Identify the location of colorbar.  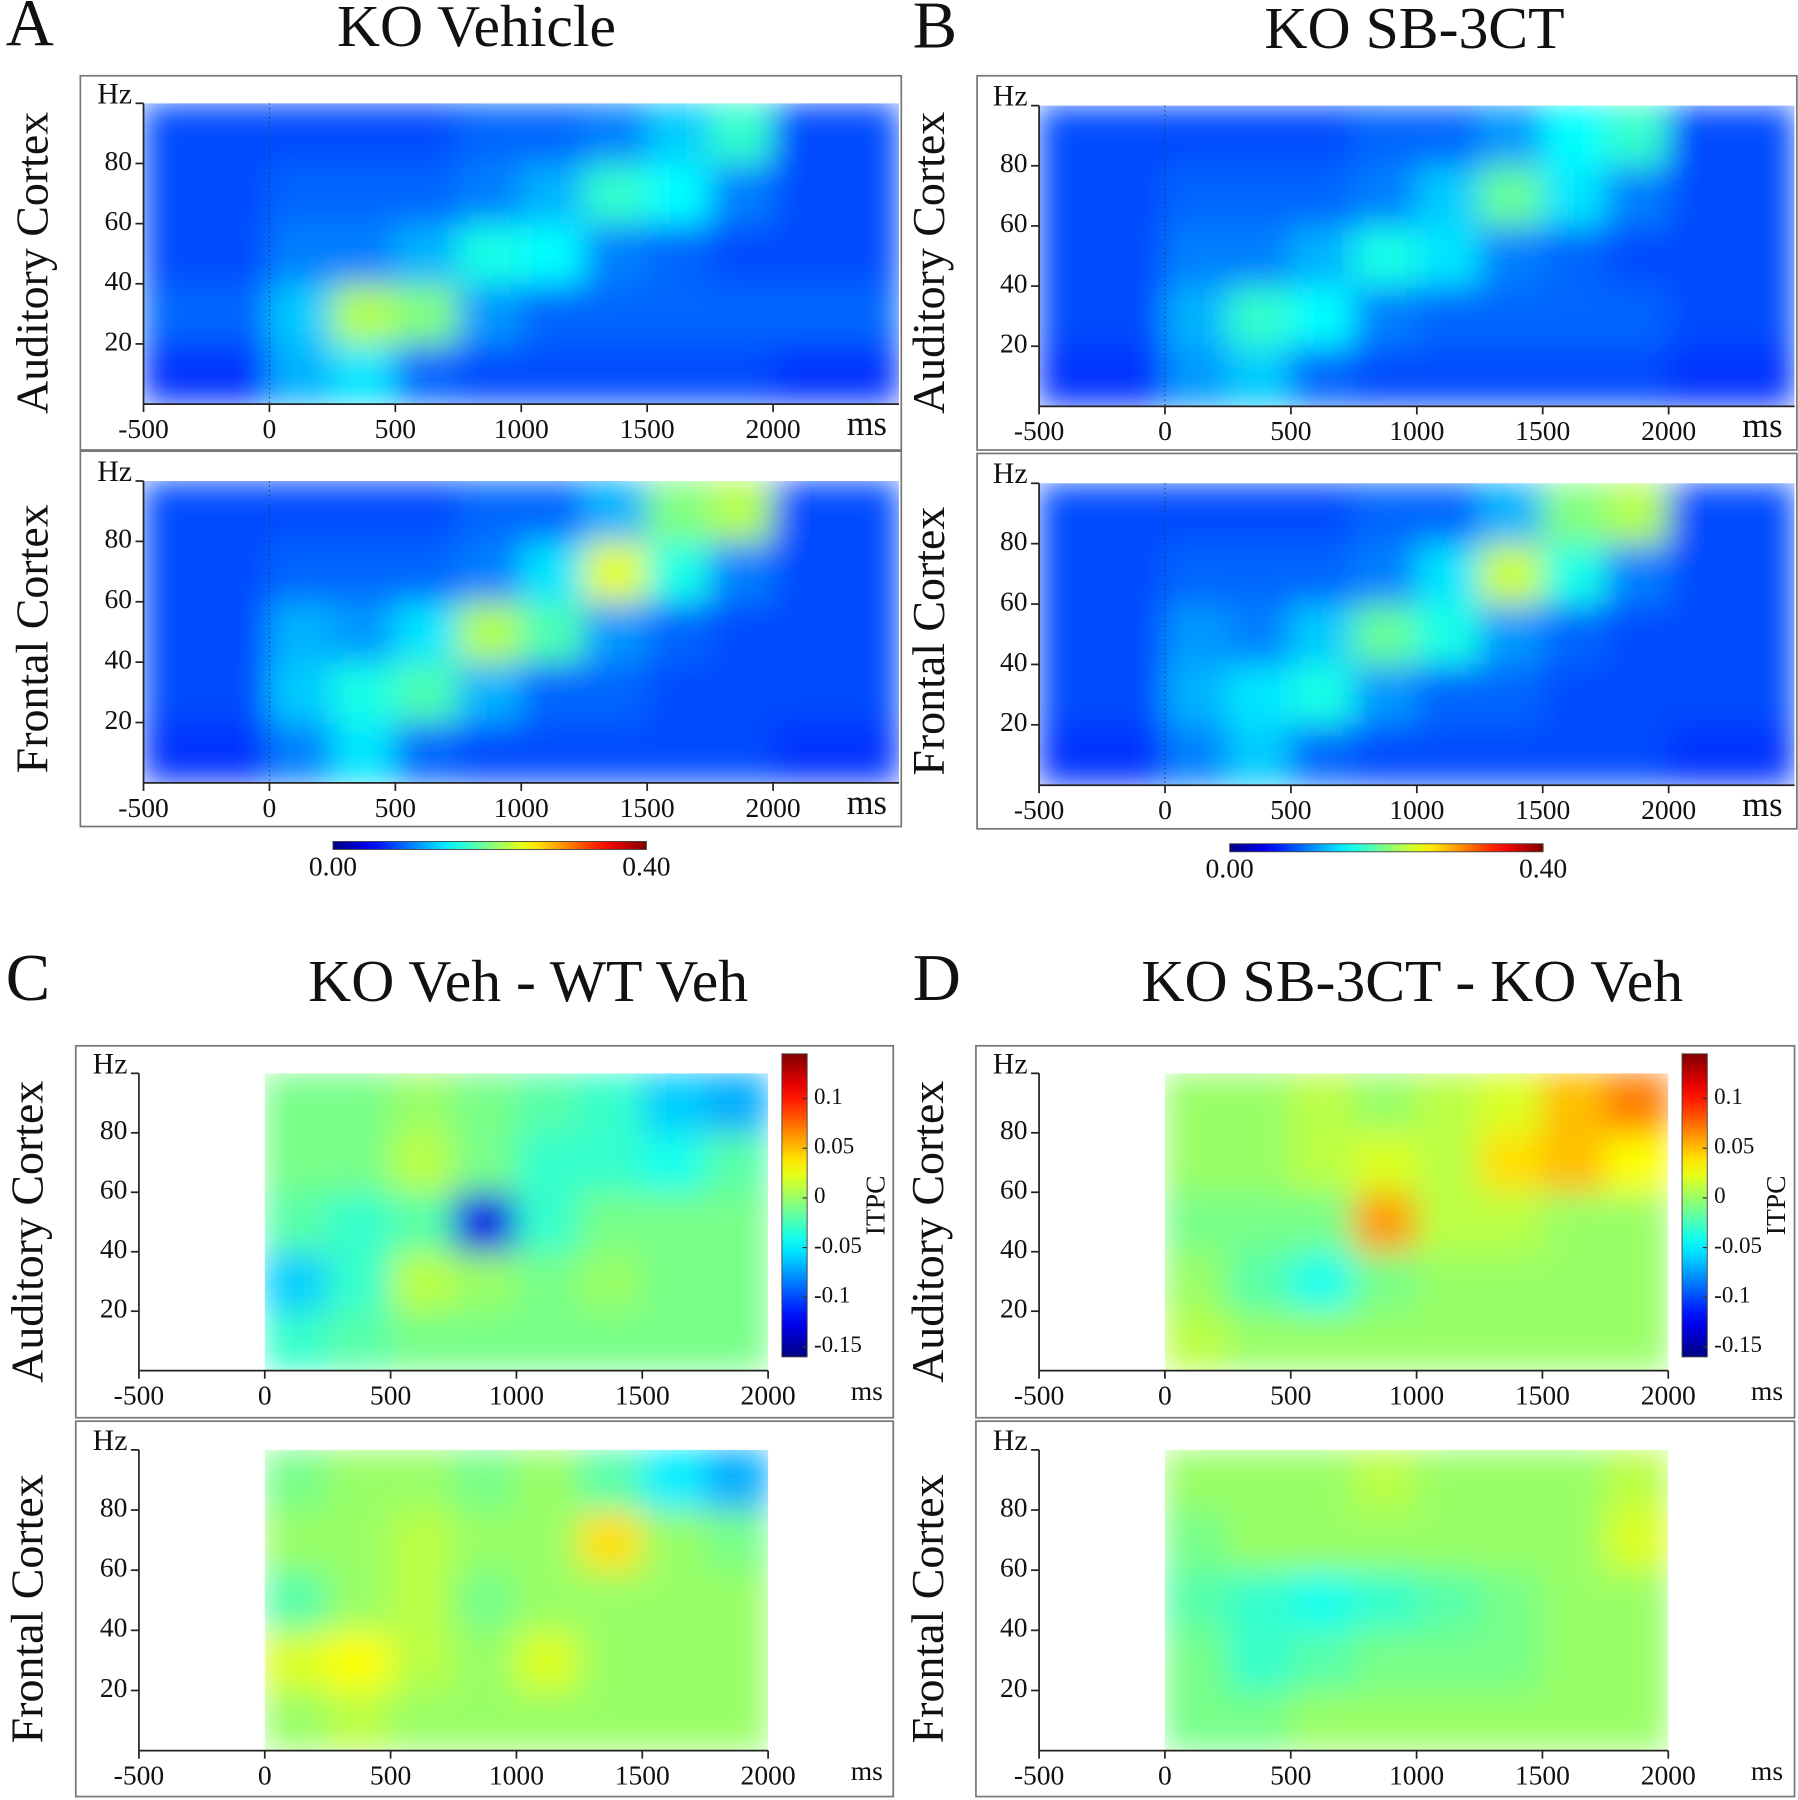
(794, 1205).